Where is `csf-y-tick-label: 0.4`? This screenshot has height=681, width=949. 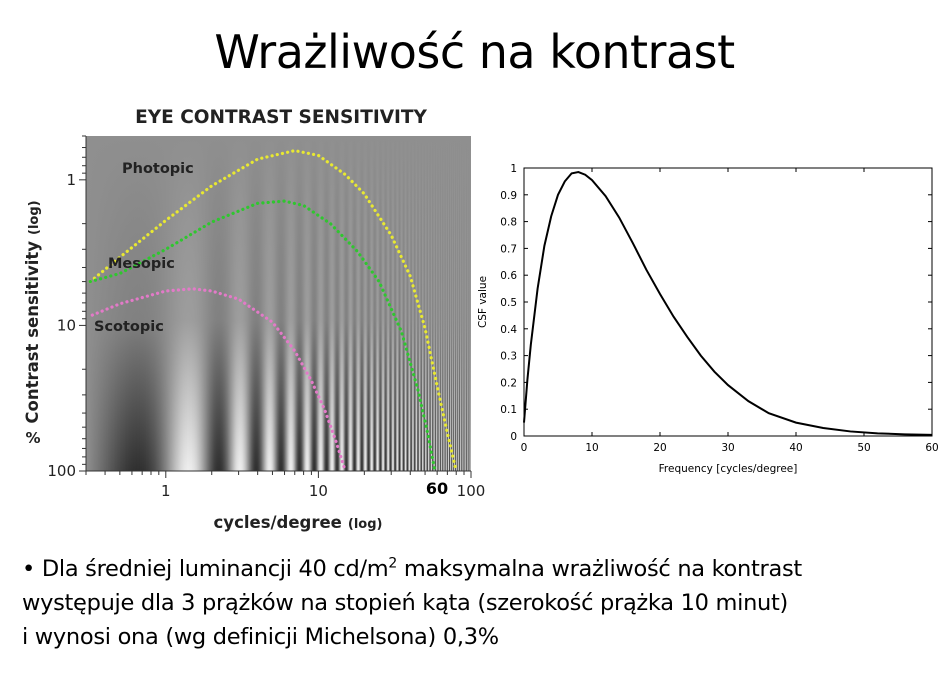 csf-y-tick-label: 0.4 is located at coordinates (508, 330).